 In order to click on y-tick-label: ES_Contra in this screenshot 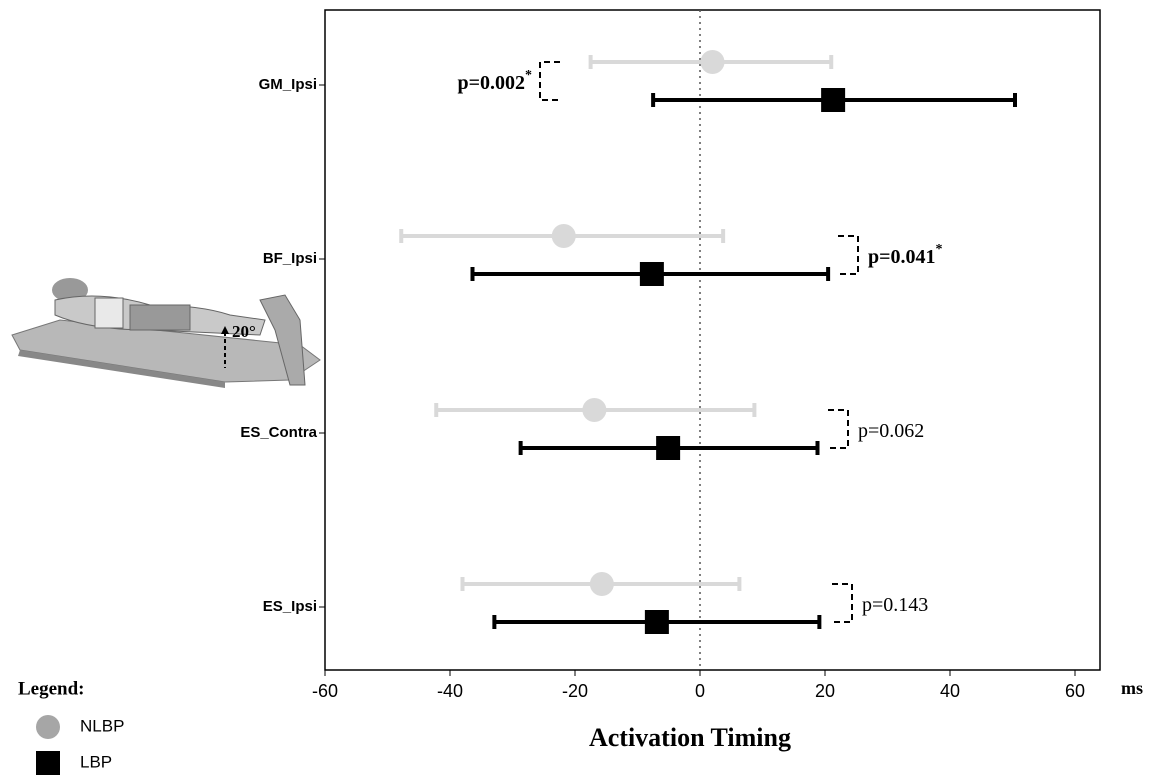, I will do `click(278, 432)`.